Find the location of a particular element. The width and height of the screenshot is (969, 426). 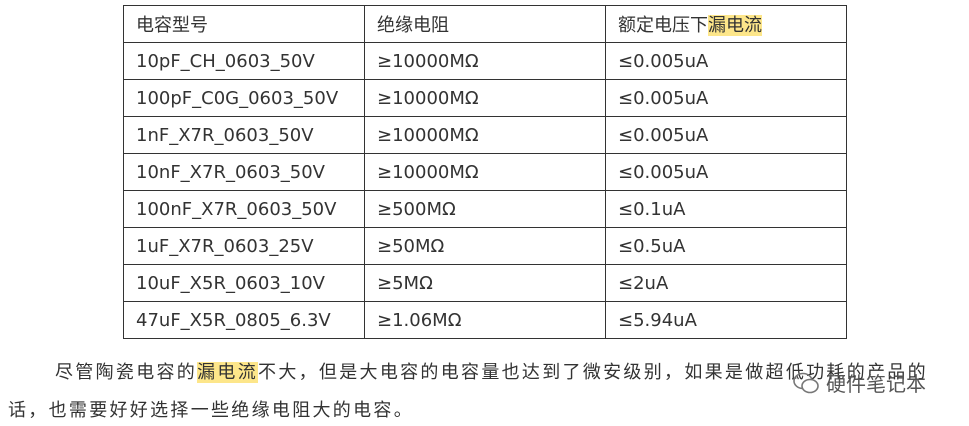

table-row: 100pF_C0G_0603_50V ≥10000MΩ ≤0.005uA is located at coordinates (485, 98).